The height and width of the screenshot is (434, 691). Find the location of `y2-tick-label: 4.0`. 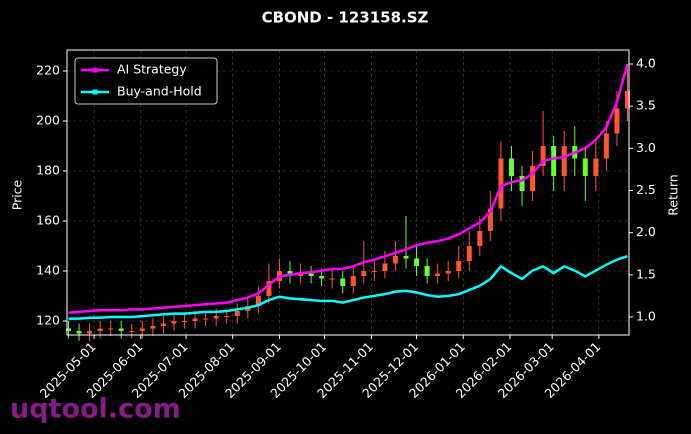

y2-tick-label: 4.0 is located at coordinates (646, 62).